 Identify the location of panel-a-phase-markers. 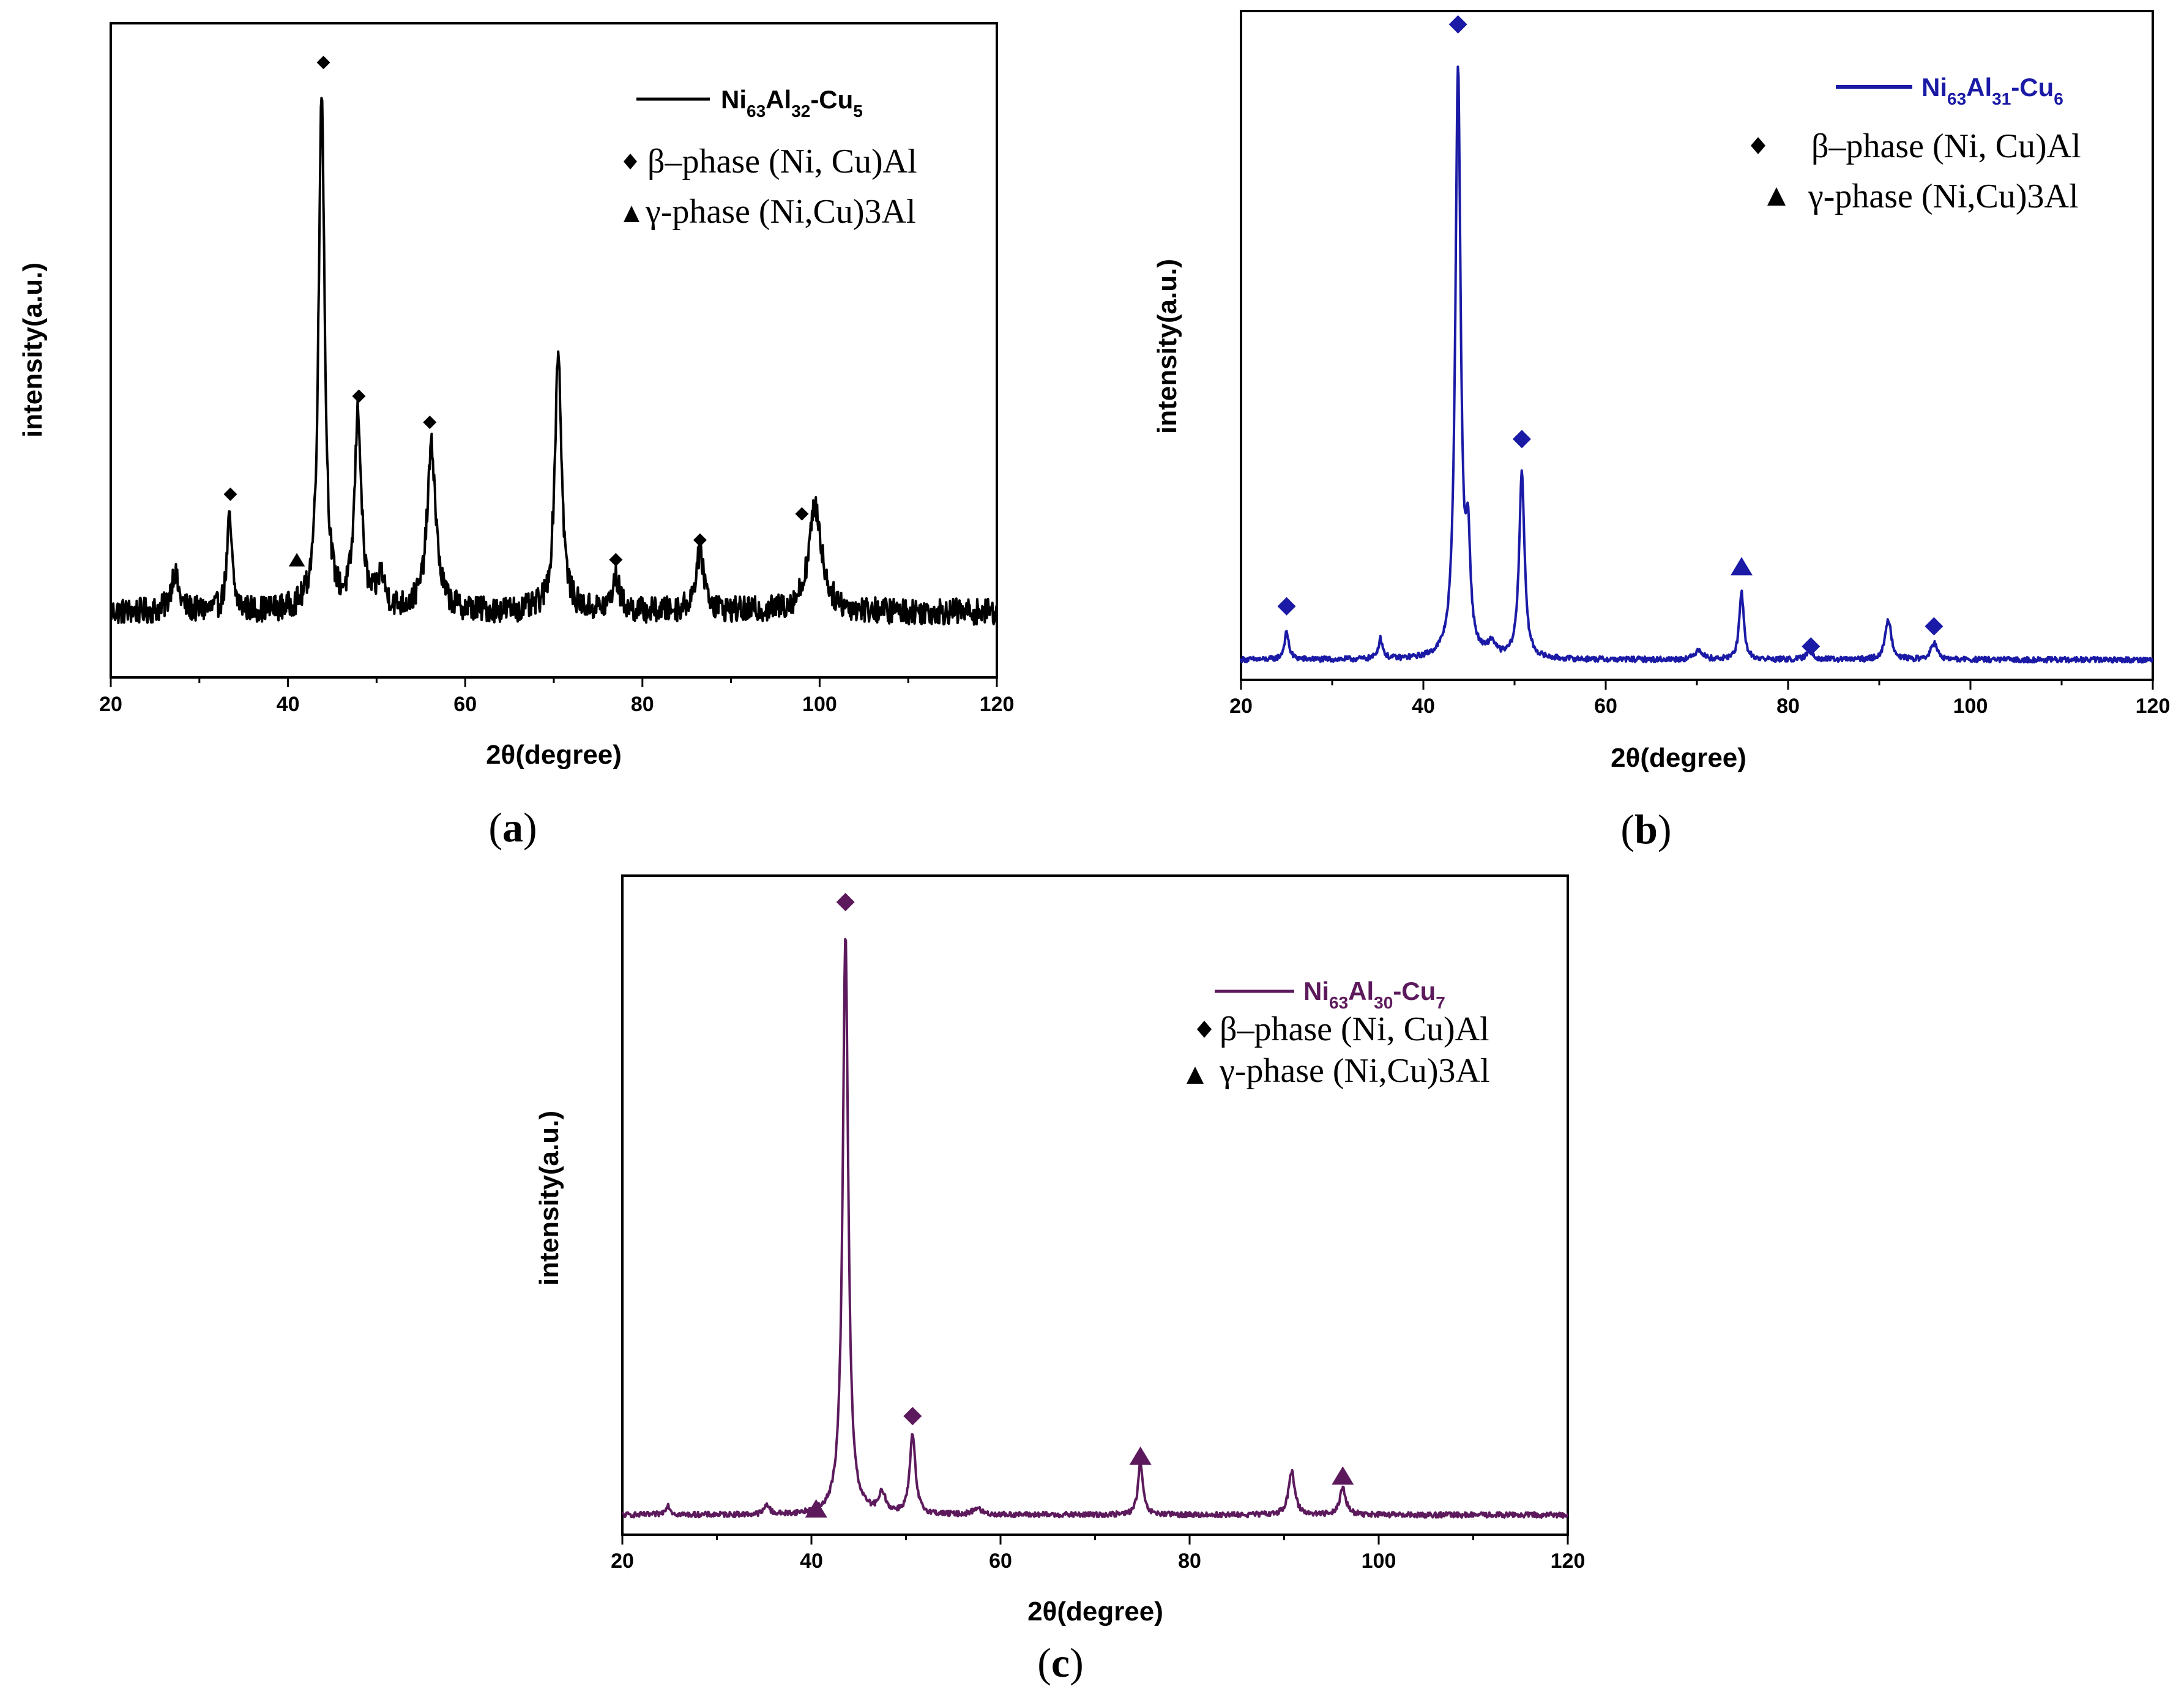
(516, 311).